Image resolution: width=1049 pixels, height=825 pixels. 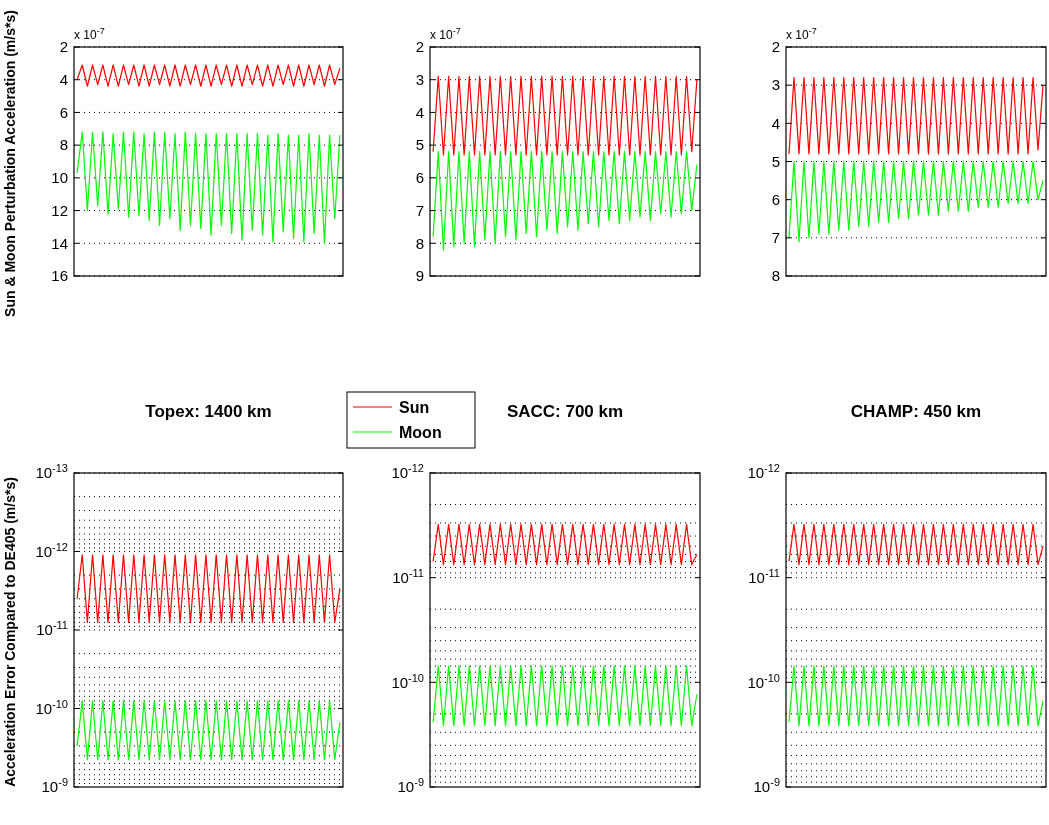 What do you see at coordinates (59, 276) in the screenshot?
I see `y-tick-label: 16` at bounding box center [59, 276].